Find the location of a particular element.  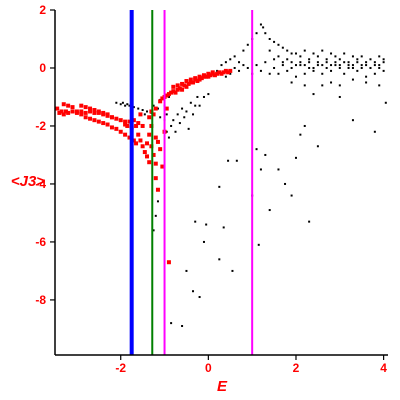

y-tick-label--8: -8 is located at coordinates (40, 300).